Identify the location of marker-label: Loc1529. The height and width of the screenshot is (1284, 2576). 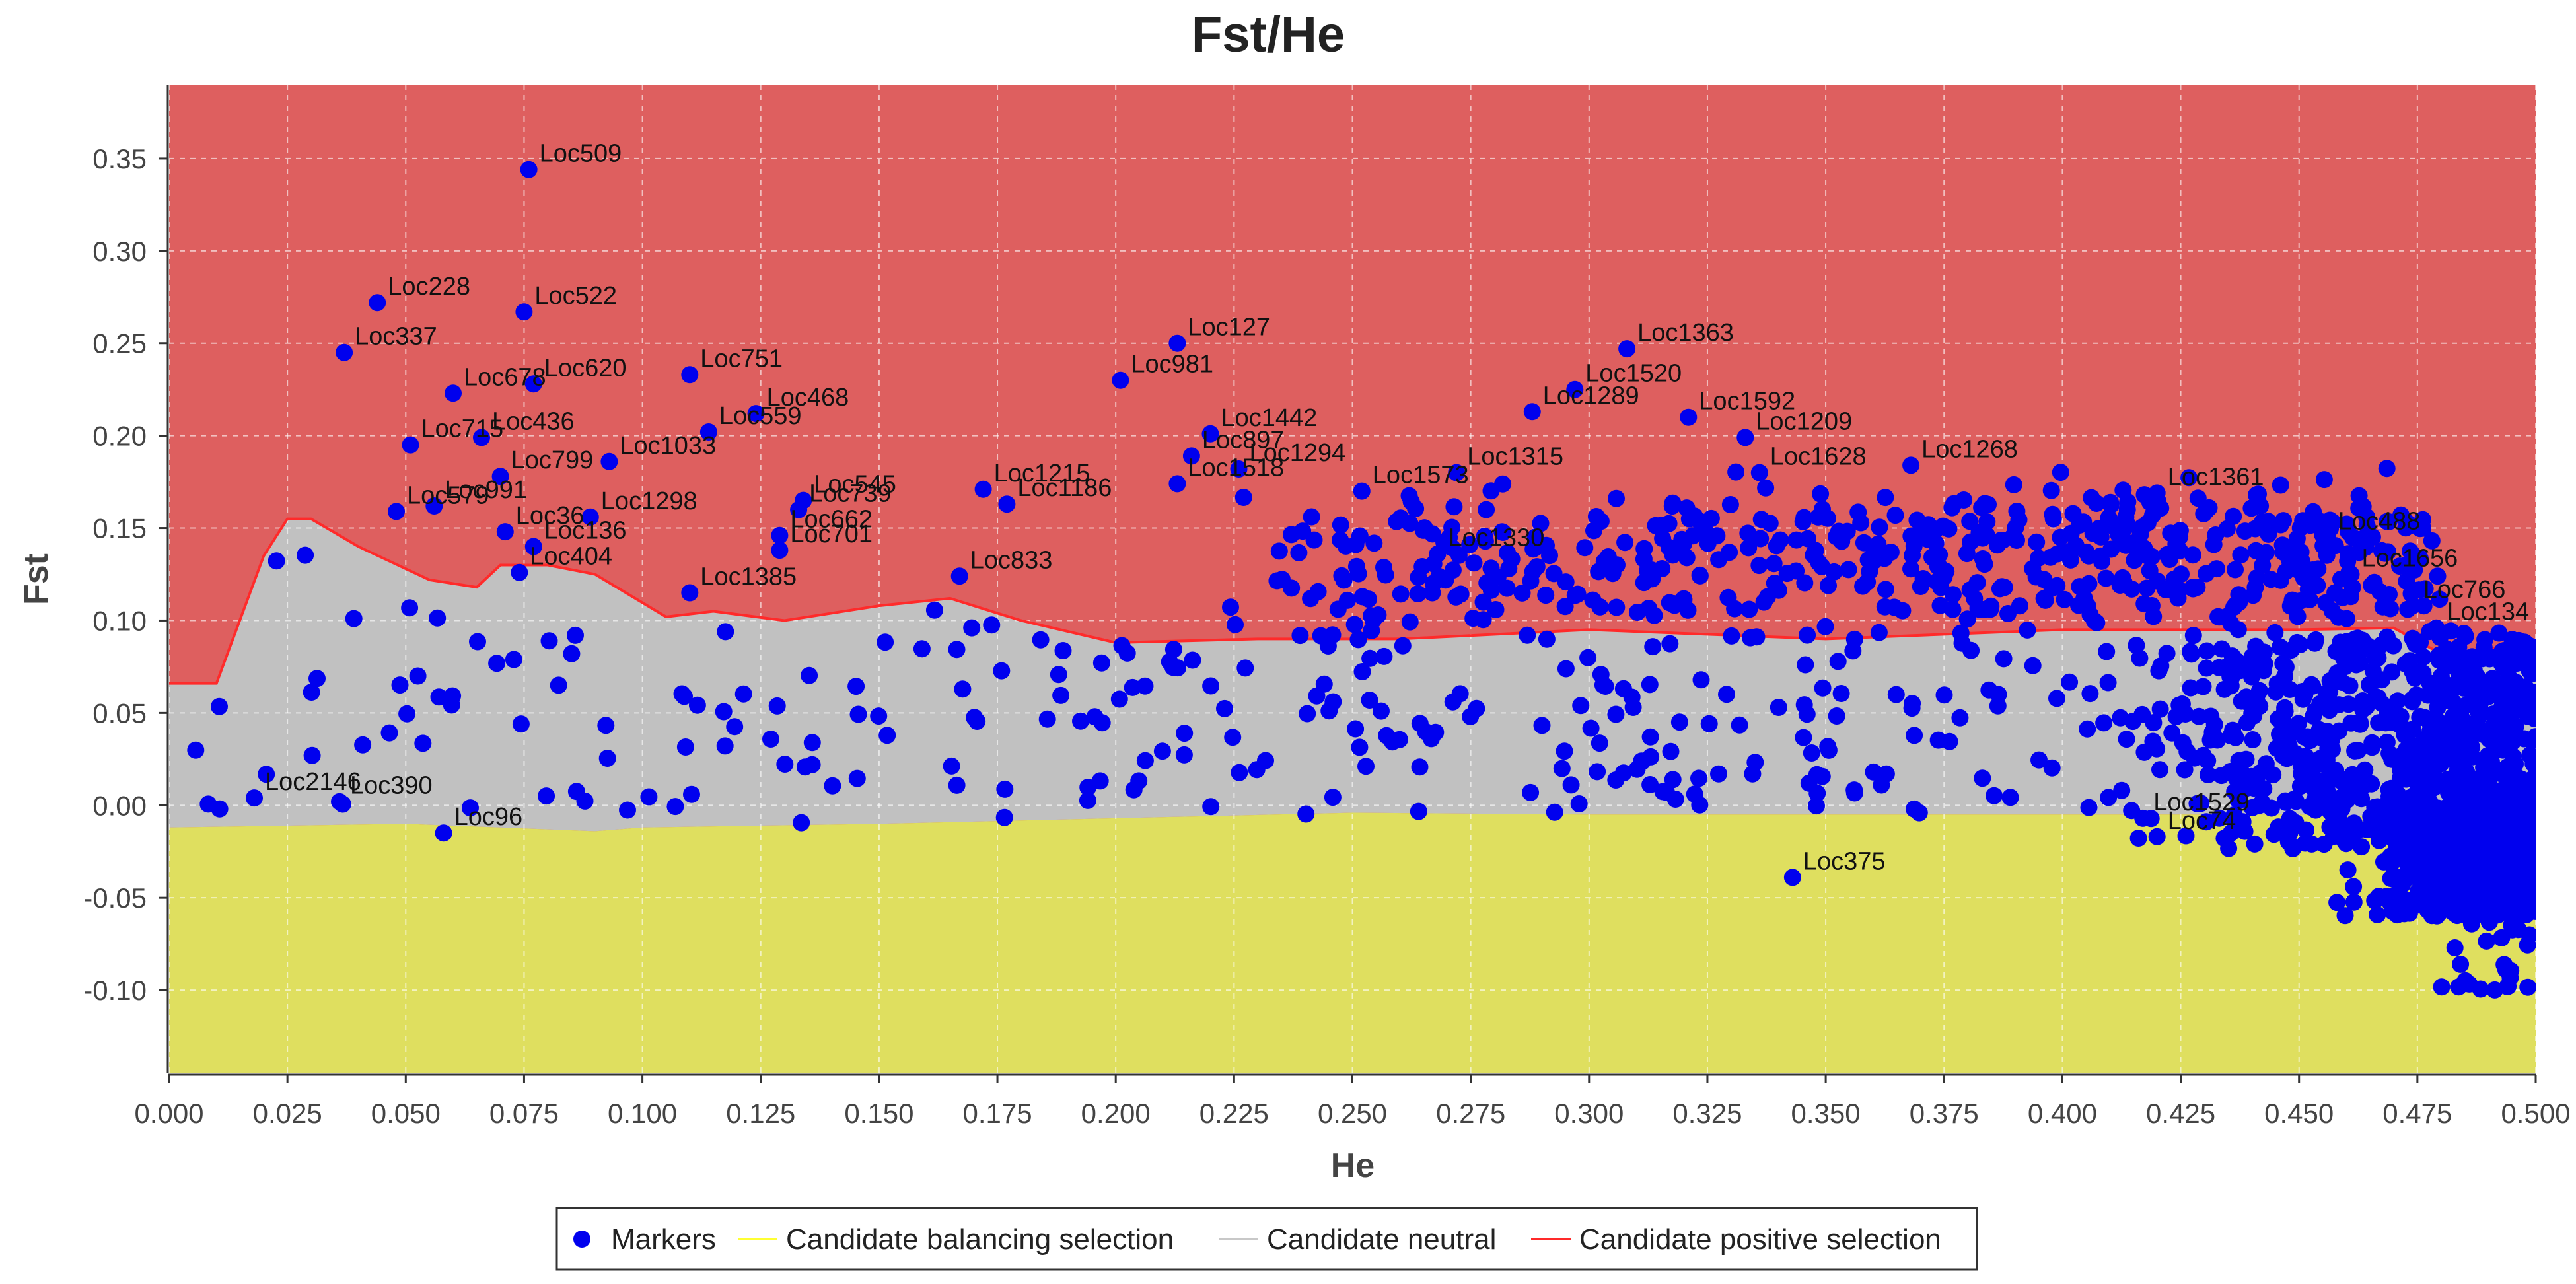
(2201, 802).